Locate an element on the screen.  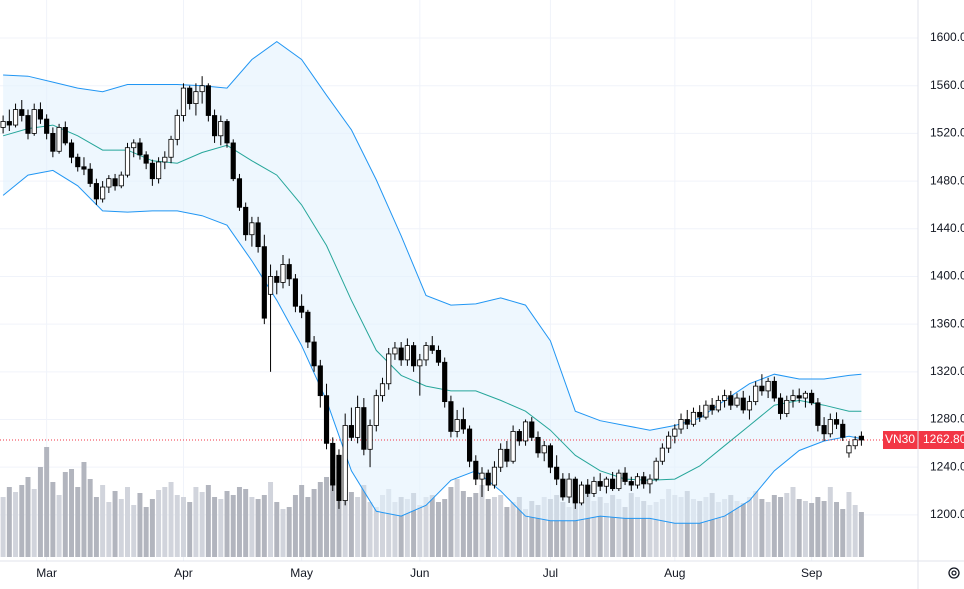
symbol-tag is located at coordinates (900, 440).